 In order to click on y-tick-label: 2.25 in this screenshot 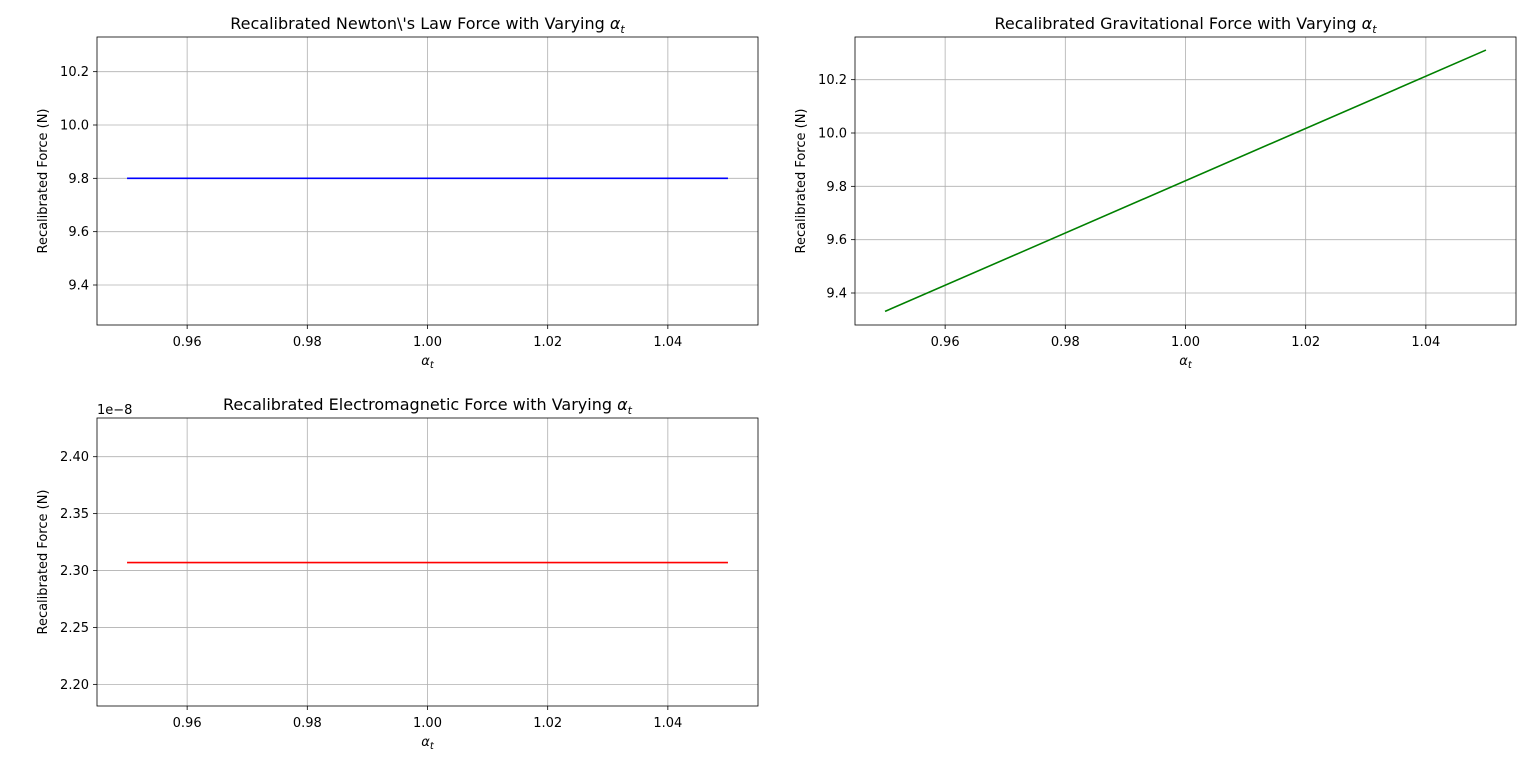, I will do `click(74, 628)`.